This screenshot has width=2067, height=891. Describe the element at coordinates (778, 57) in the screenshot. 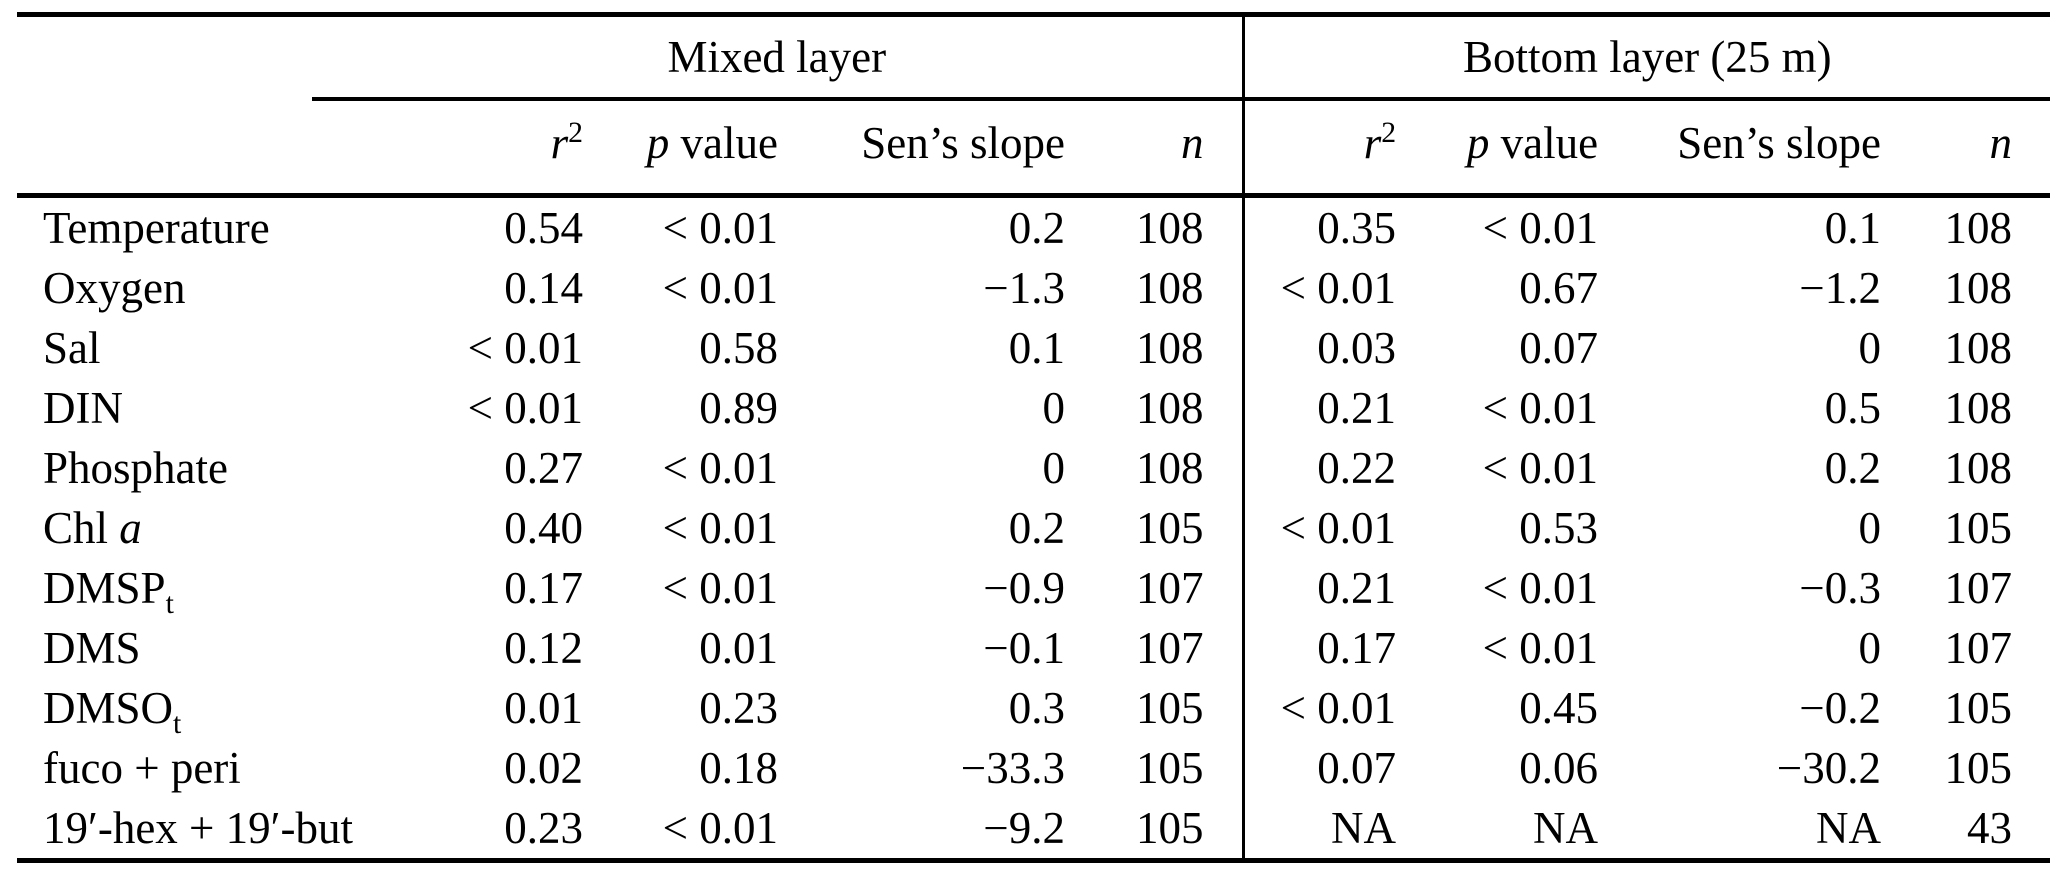

I see `group-header-mixed-layer: Mixed layer` at that location.